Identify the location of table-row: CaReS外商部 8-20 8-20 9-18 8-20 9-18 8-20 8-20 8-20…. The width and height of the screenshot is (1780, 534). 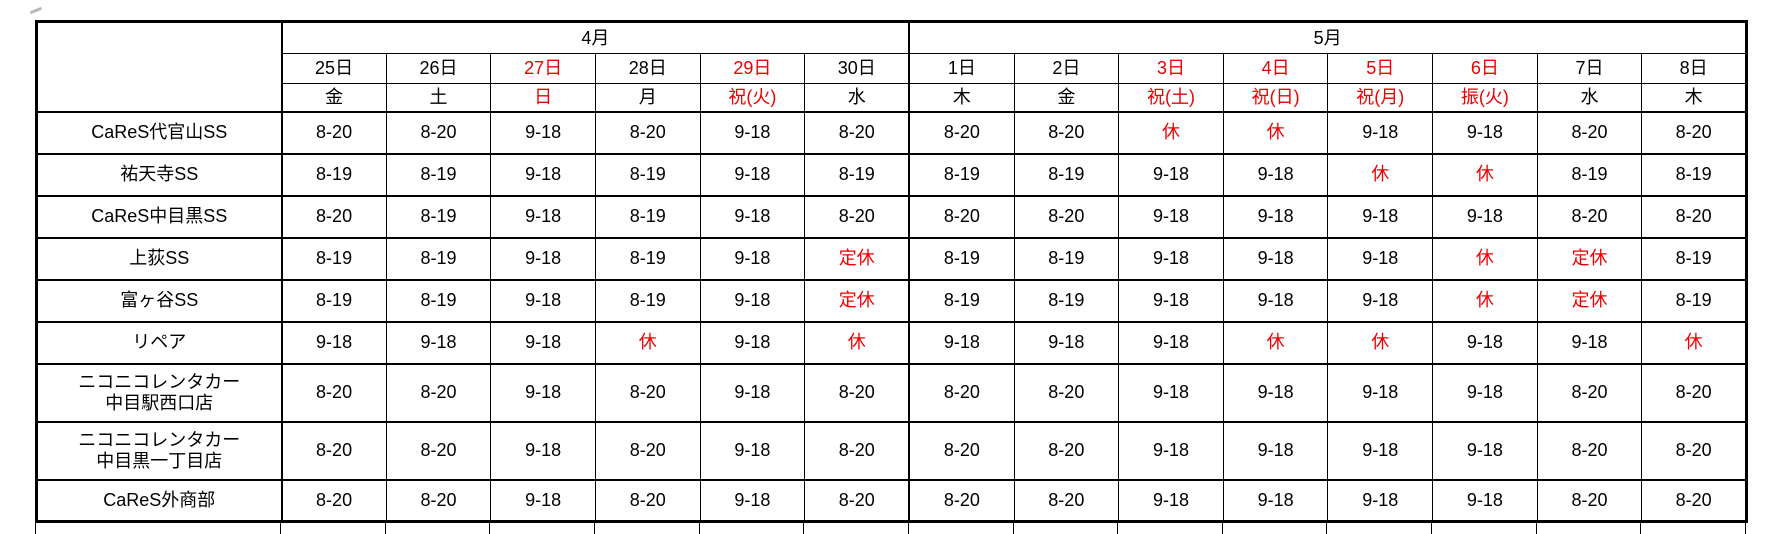
(891, 500).